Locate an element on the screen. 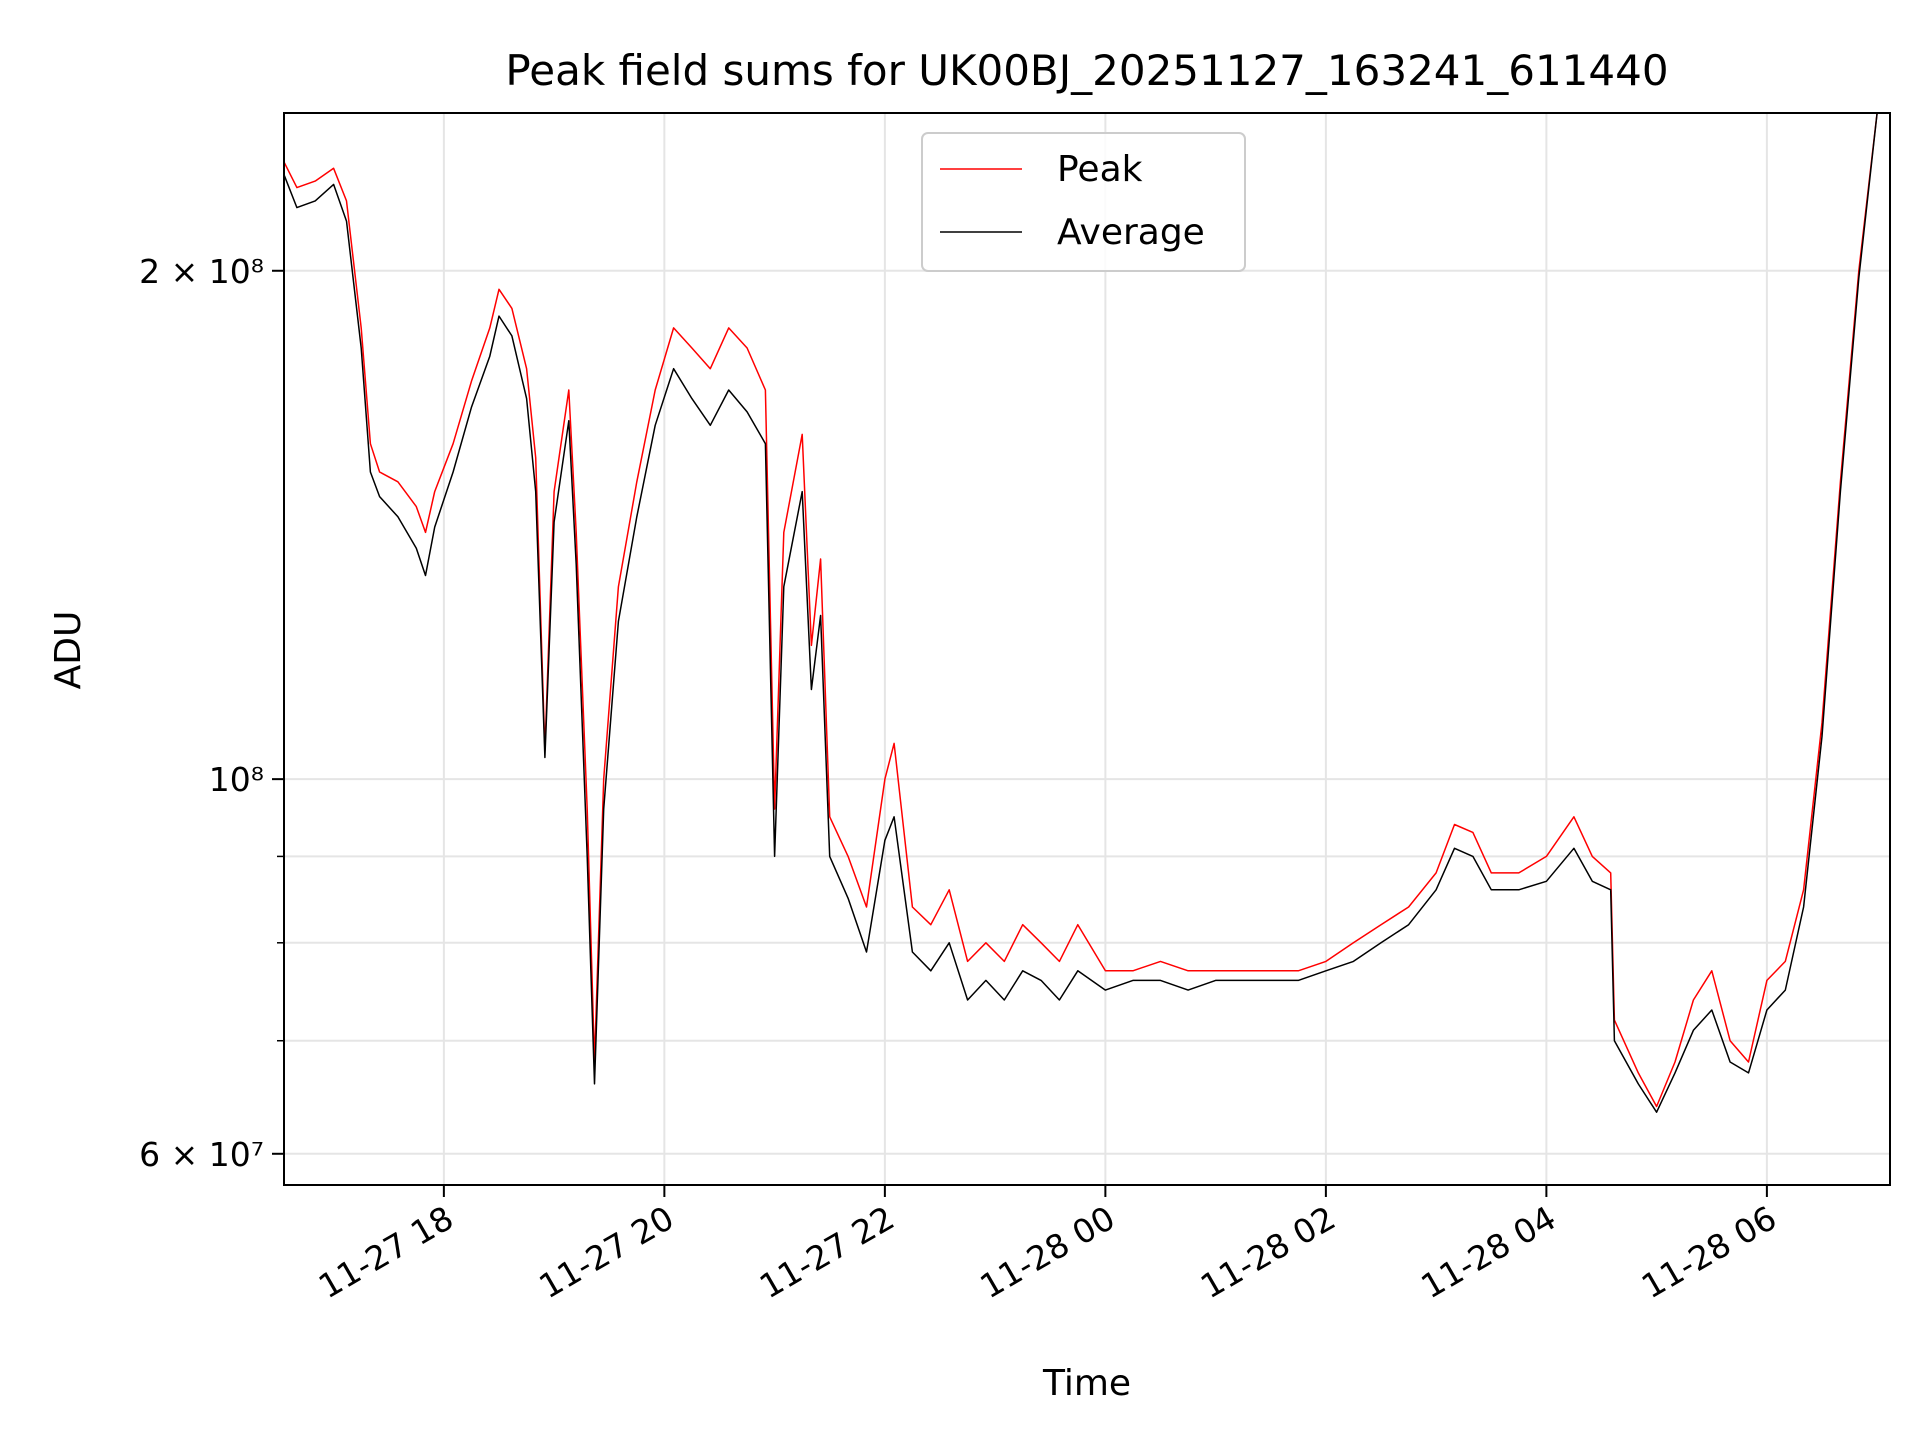 This screenshot has height=1440, width=1920. legend-label-peak: Peak is located at coordinates (1100, 169).